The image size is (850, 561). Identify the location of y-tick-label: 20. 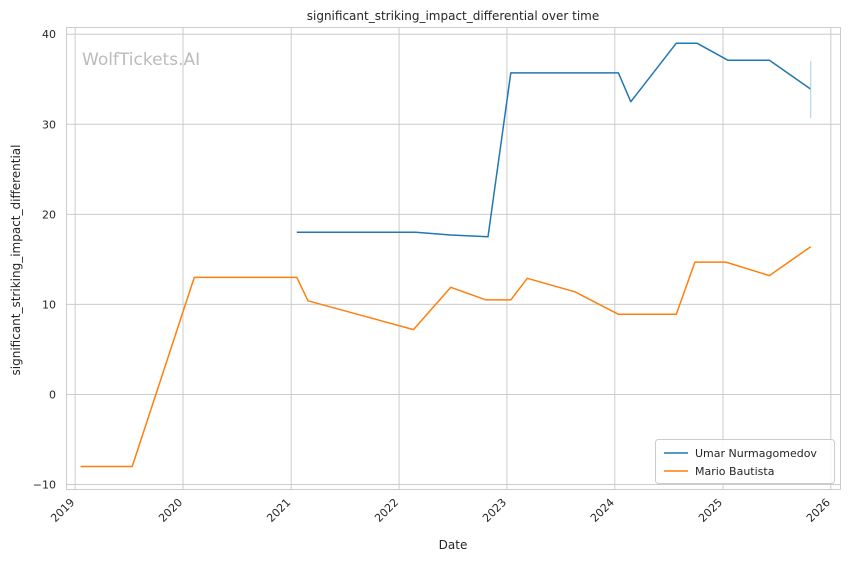
(49, 214).